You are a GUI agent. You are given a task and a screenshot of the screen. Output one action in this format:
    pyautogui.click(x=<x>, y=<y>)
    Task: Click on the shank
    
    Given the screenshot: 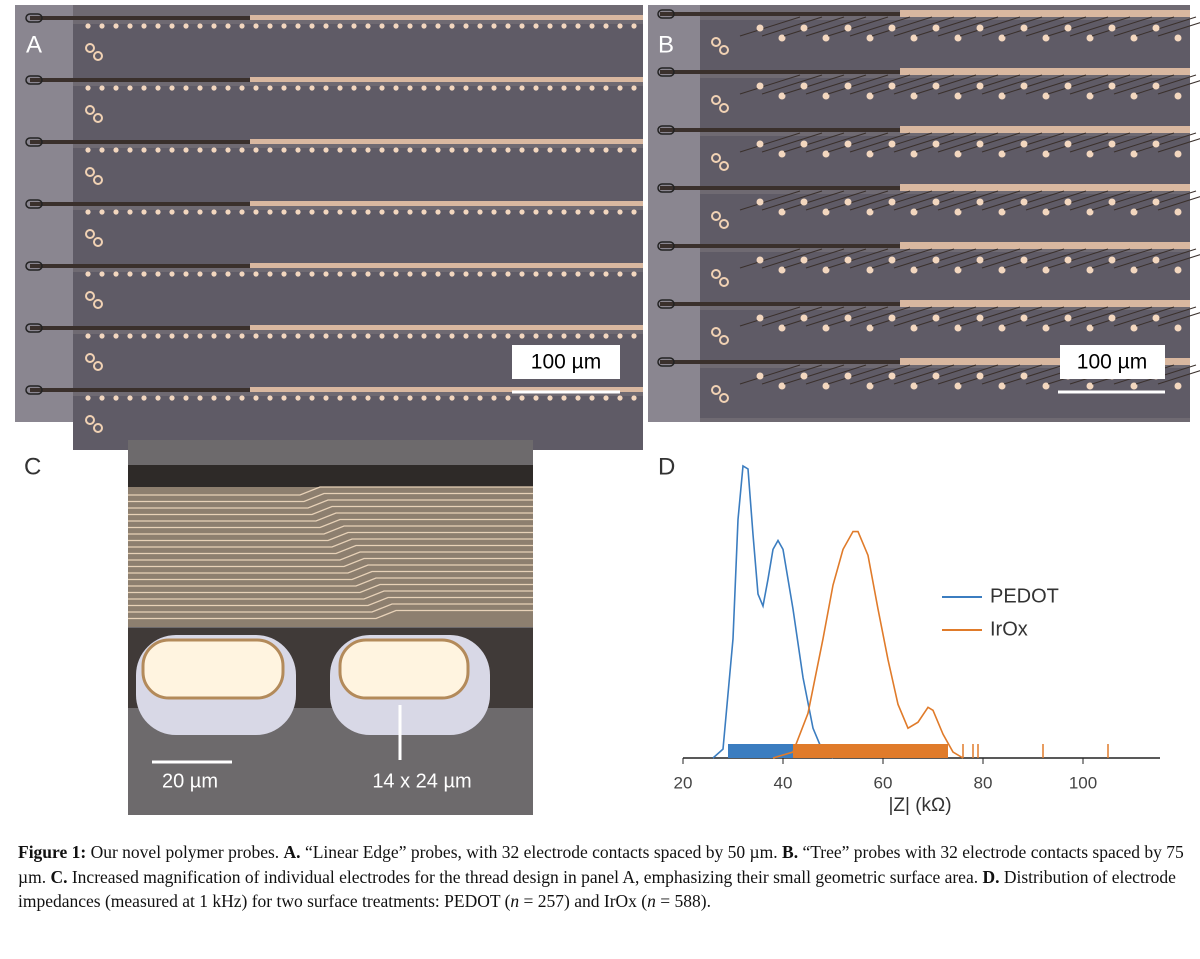 What is the action you would take?
    pyautogui.click(x=358, y=299)
    